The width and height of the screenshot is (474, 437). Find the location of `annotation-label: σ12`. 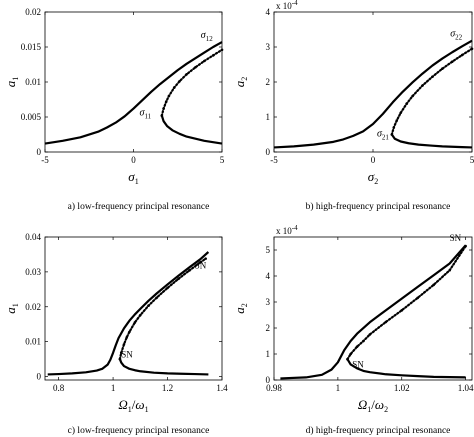

annotation-label: σ12 is located at coordinates (207, 36).